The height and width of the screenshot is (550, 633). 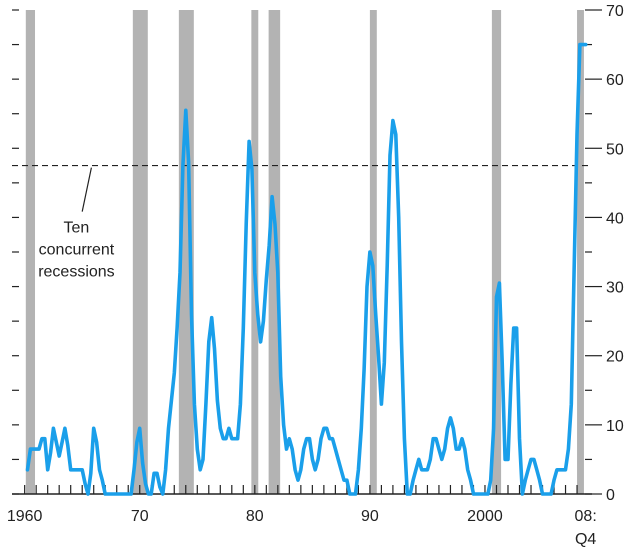 What do you see at coordinates (140, 516) in the screenshot?
I see `x-tick-label: 70` at bounding box center [140, 516].